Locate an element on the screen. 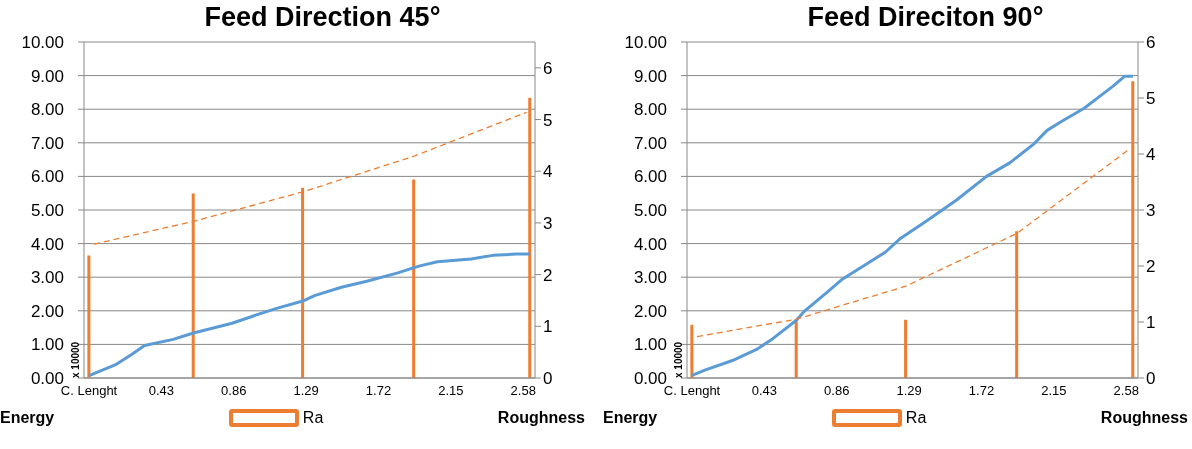  line-series is located at coordinates (309, 315).